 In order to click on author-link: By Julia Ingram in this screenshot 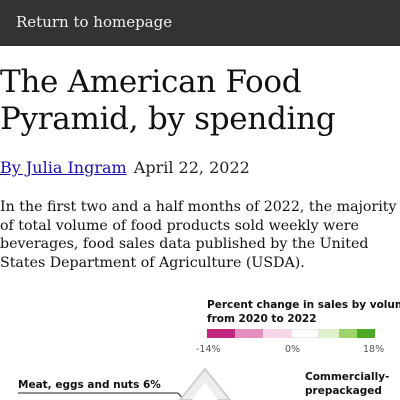, I will do `click(63, 167)`.